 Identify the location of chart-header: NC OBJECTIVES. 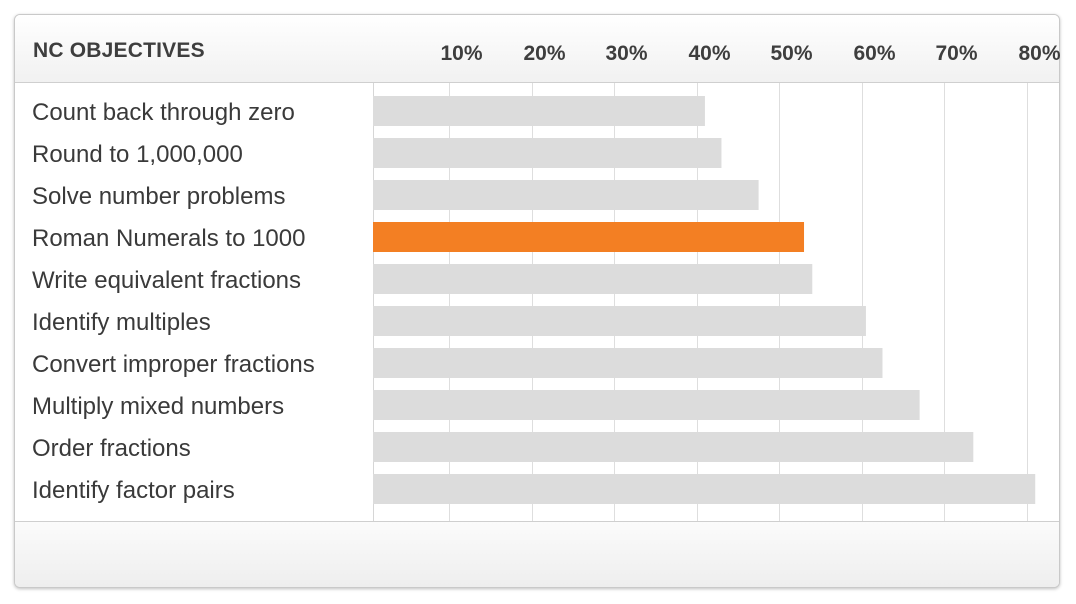
(537, 49).